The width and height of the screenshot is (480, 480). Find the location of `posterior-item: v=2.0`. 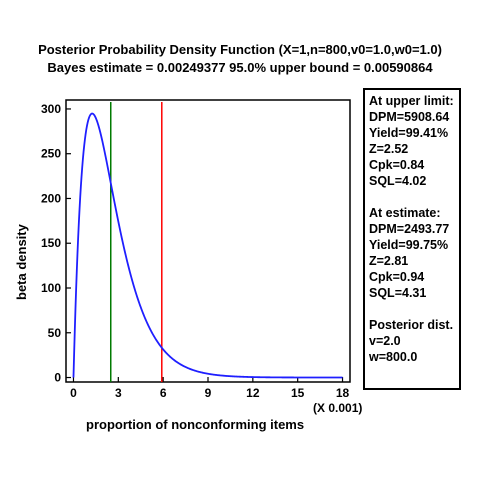

posterior-item: v=2.0 is located at coordinates (385, 341).